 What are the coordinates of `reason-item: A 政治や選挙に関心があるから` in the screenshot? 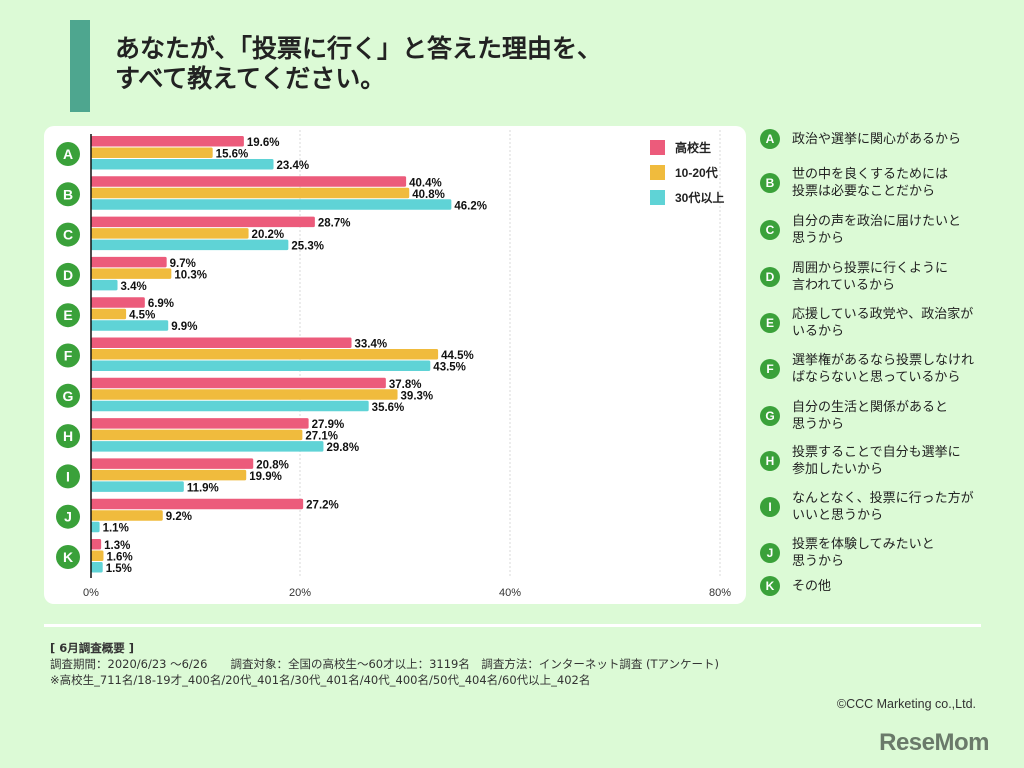 It's located at (860, 139).